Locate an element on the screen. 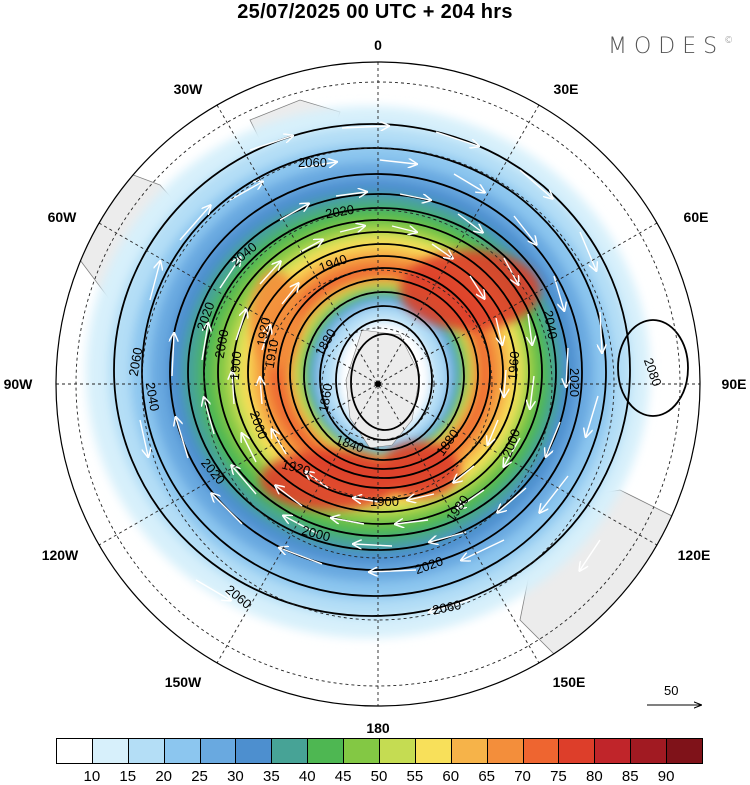 Image resolution: width=750 pixels, height=785 pixels. lon-label-150e: 150E is located at coordinates (569, 682).